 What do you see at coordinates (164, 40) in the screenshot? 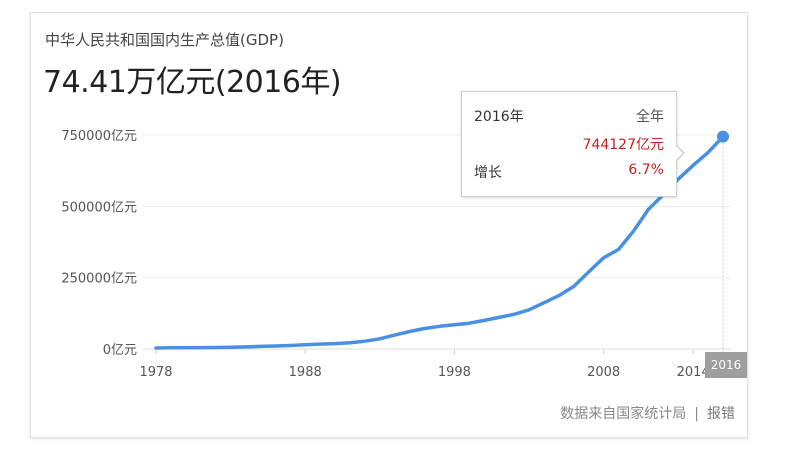
I see `chart-title: 中华人民共和国国内生产总值(GDP)` at bounding box center [164, 40].